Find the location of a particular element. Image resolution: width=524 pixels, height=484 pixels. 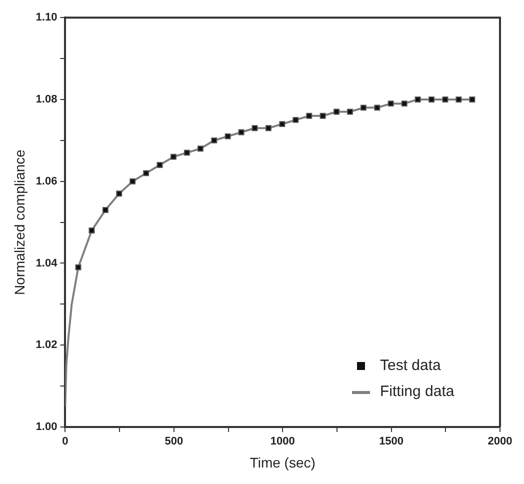

x-axis-title: Time (sec) is located at coordinates (283, 462).